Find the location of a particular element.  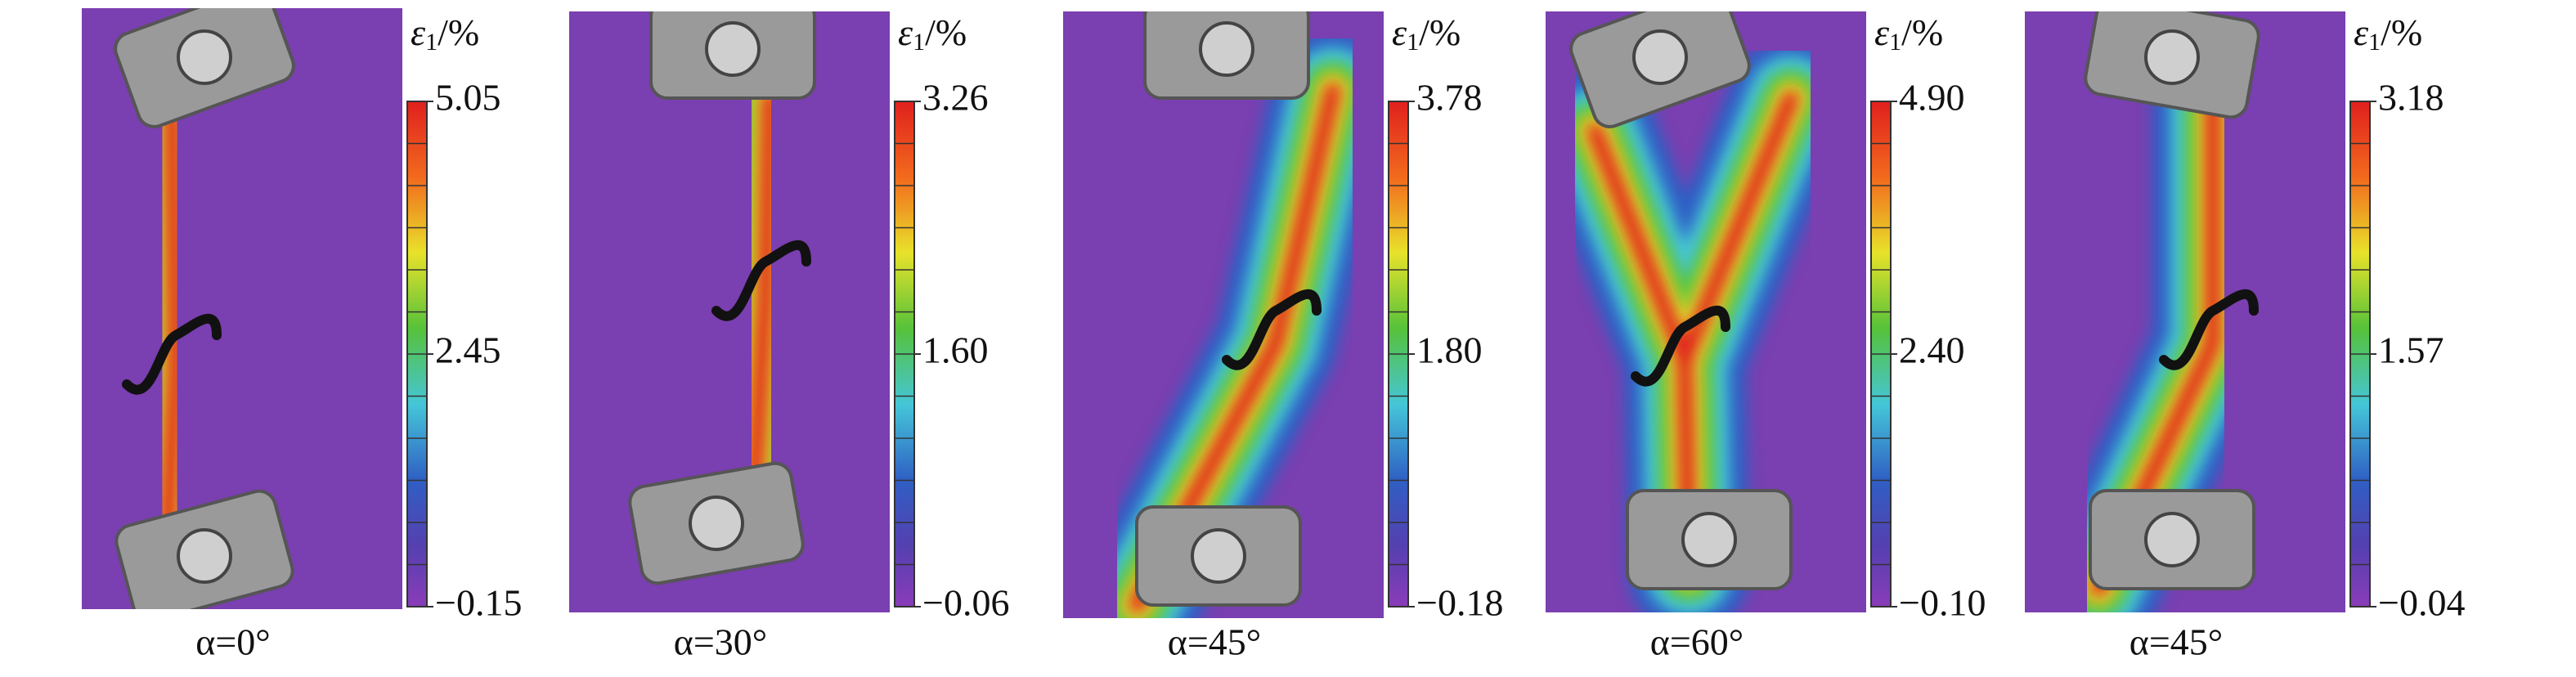

colorbar-tick-label: 3.78 is located at coordinates (1449, 98).